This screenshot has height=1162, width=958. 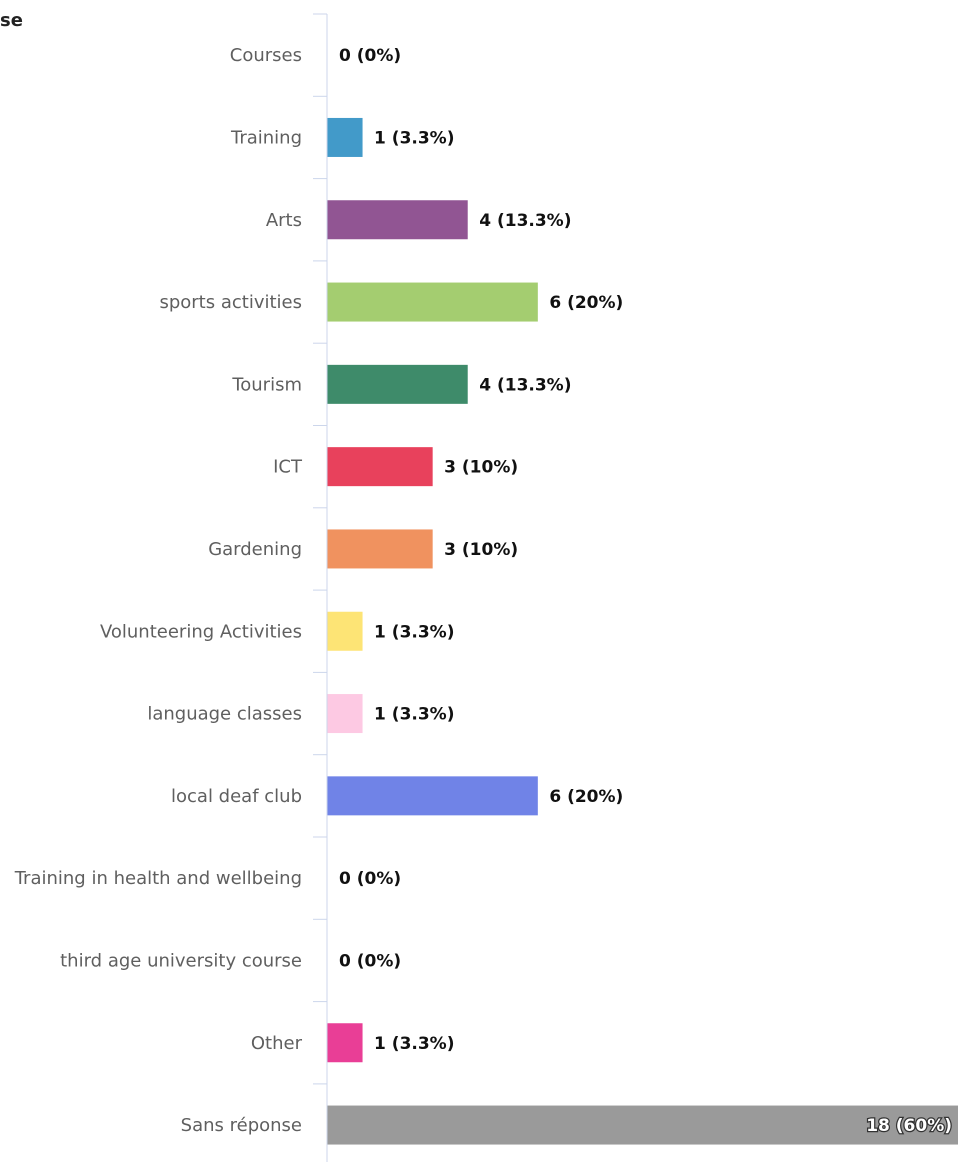 What do you see at coordinates (255, 549) in the screenshot?
I see `y-tick-label: Gardening` at bounding box center [255, 549].